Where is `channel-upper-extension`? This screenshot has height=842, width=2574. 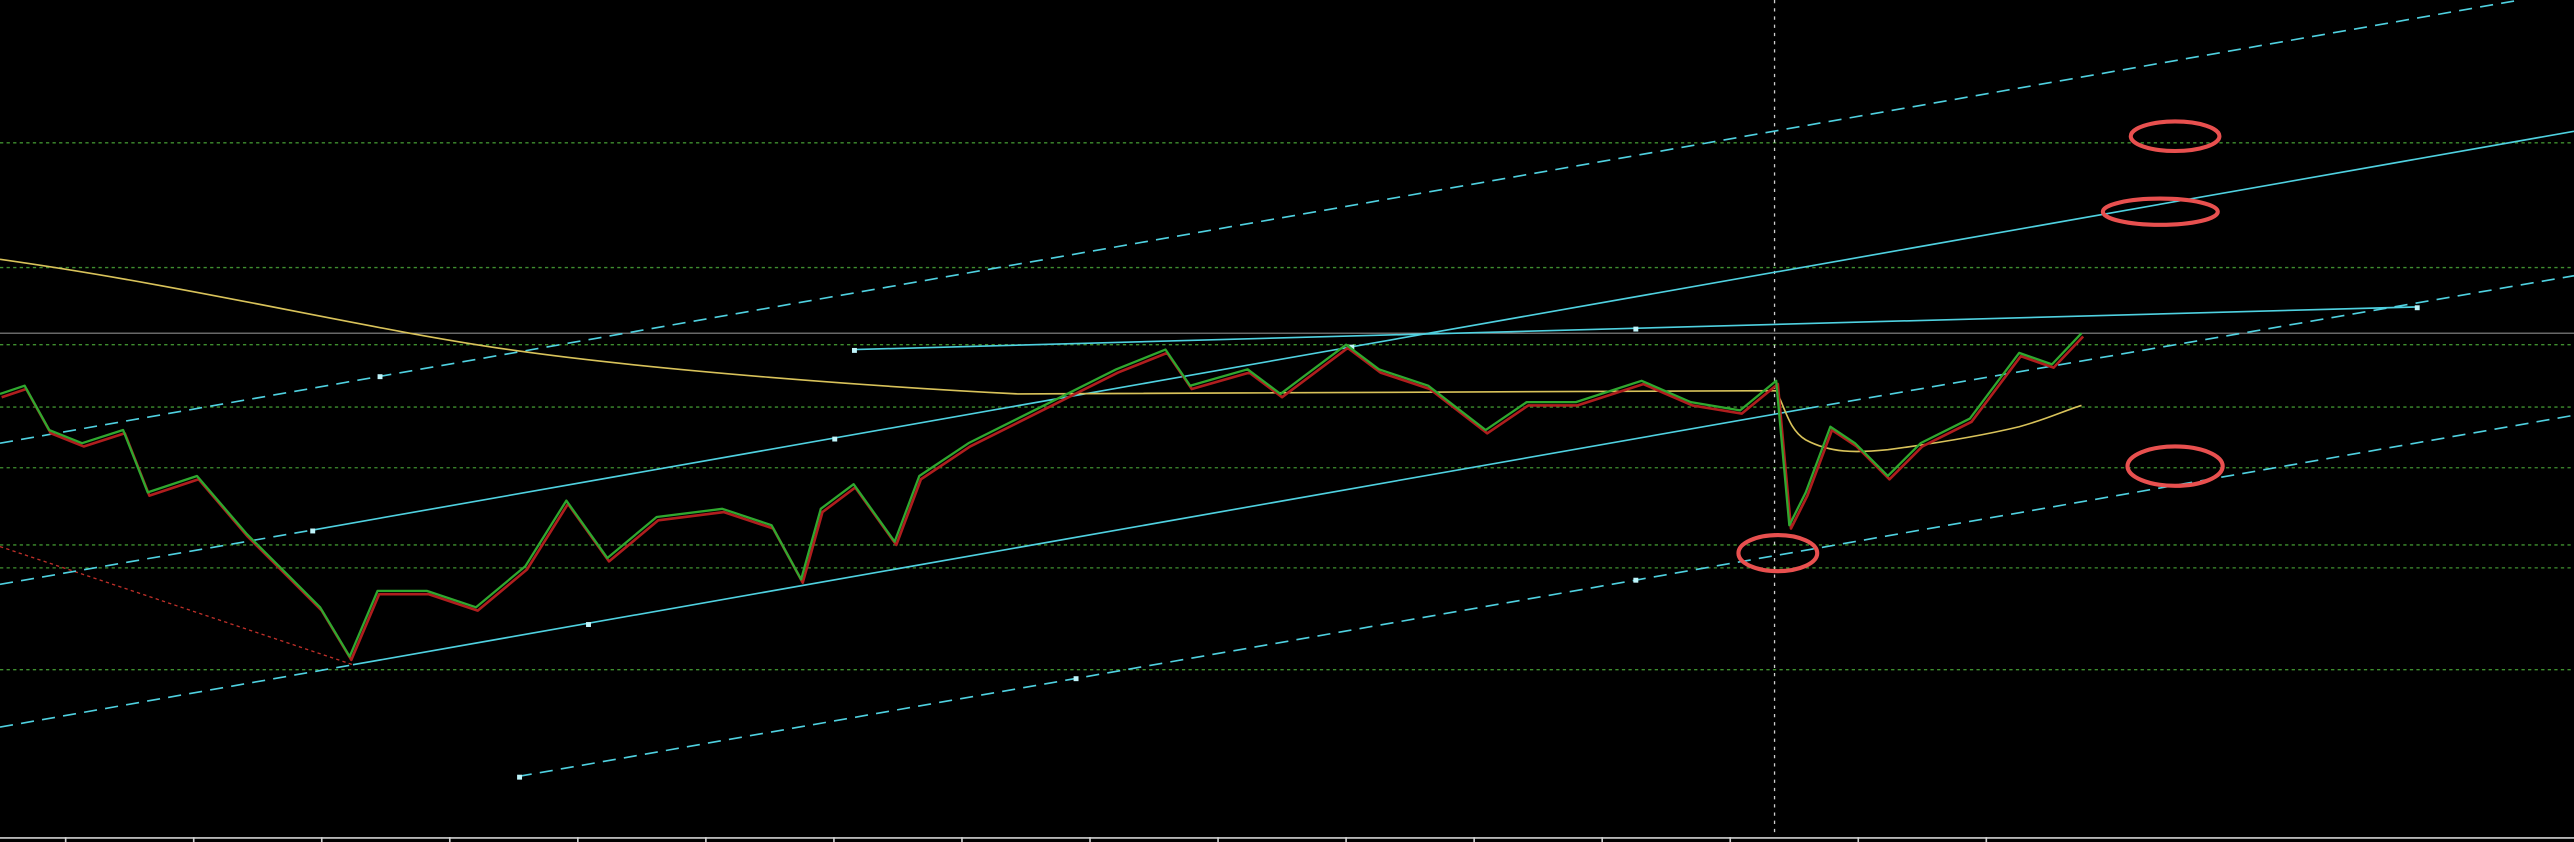 channel-upper-extension is located at coordinates (156, 557).